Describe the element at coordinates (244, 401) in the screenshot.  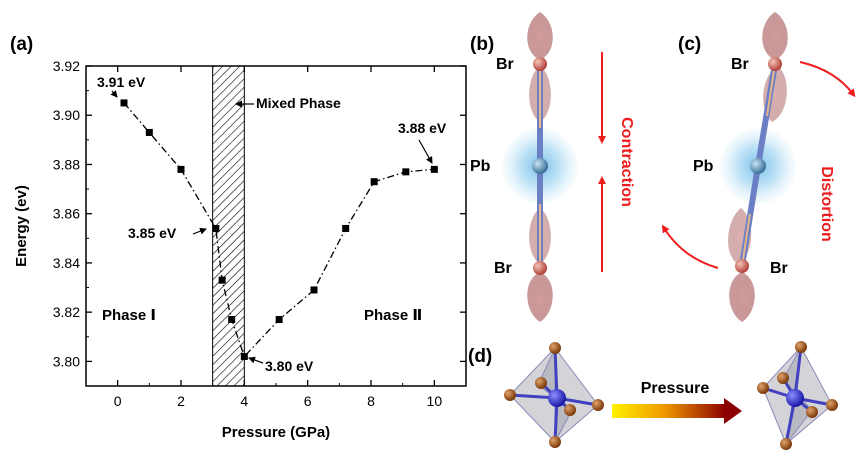
I see `x-tick-label: 4` at that location.